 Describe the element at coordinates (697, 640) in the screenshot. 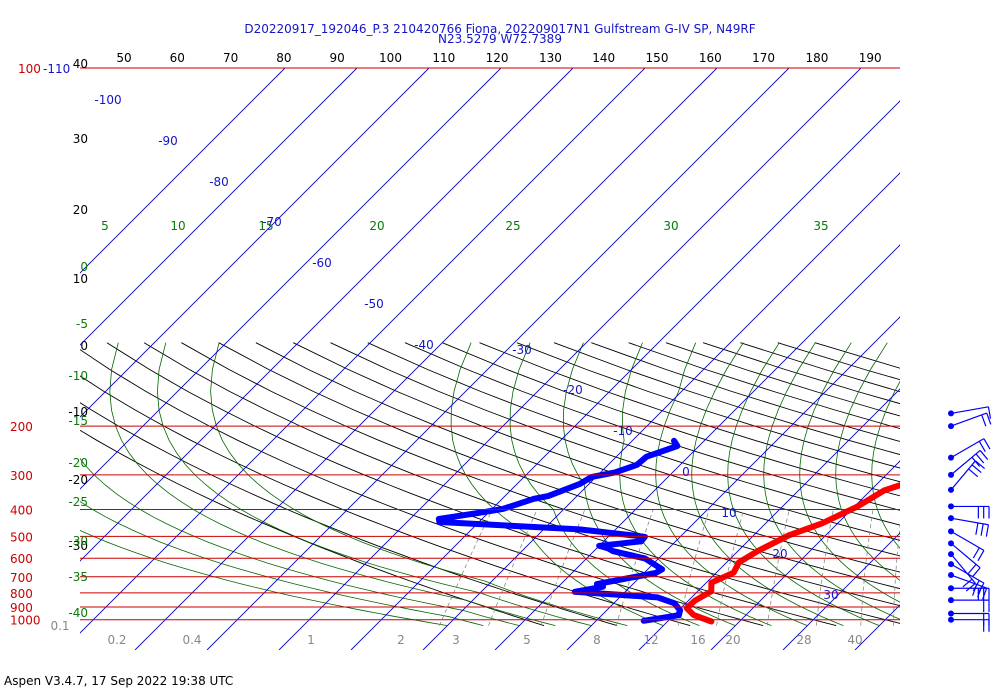

I see `mixing-ratio-label: 16` at that location.